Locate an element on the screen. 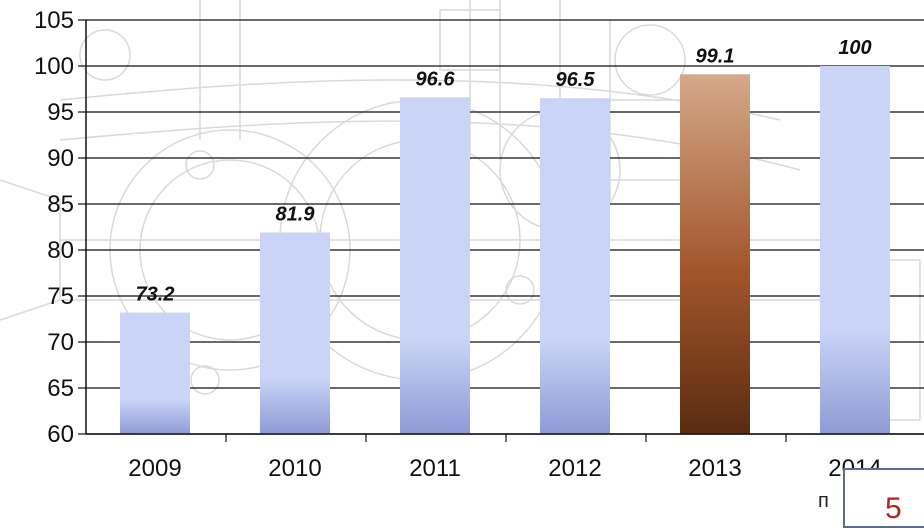  x-tick-label: 2010 is located at coordinates (294, 468).